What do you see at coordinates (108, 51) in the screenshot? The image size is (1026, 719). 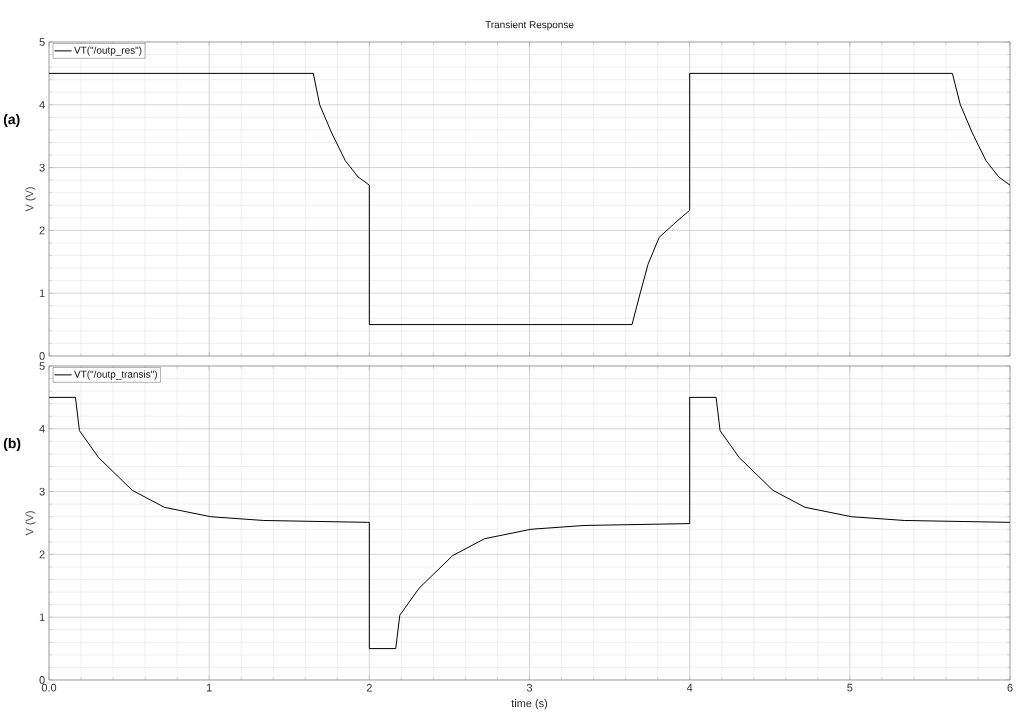 I see `legend-label: VT("/outp_res")` at bounding box center [108, 51].